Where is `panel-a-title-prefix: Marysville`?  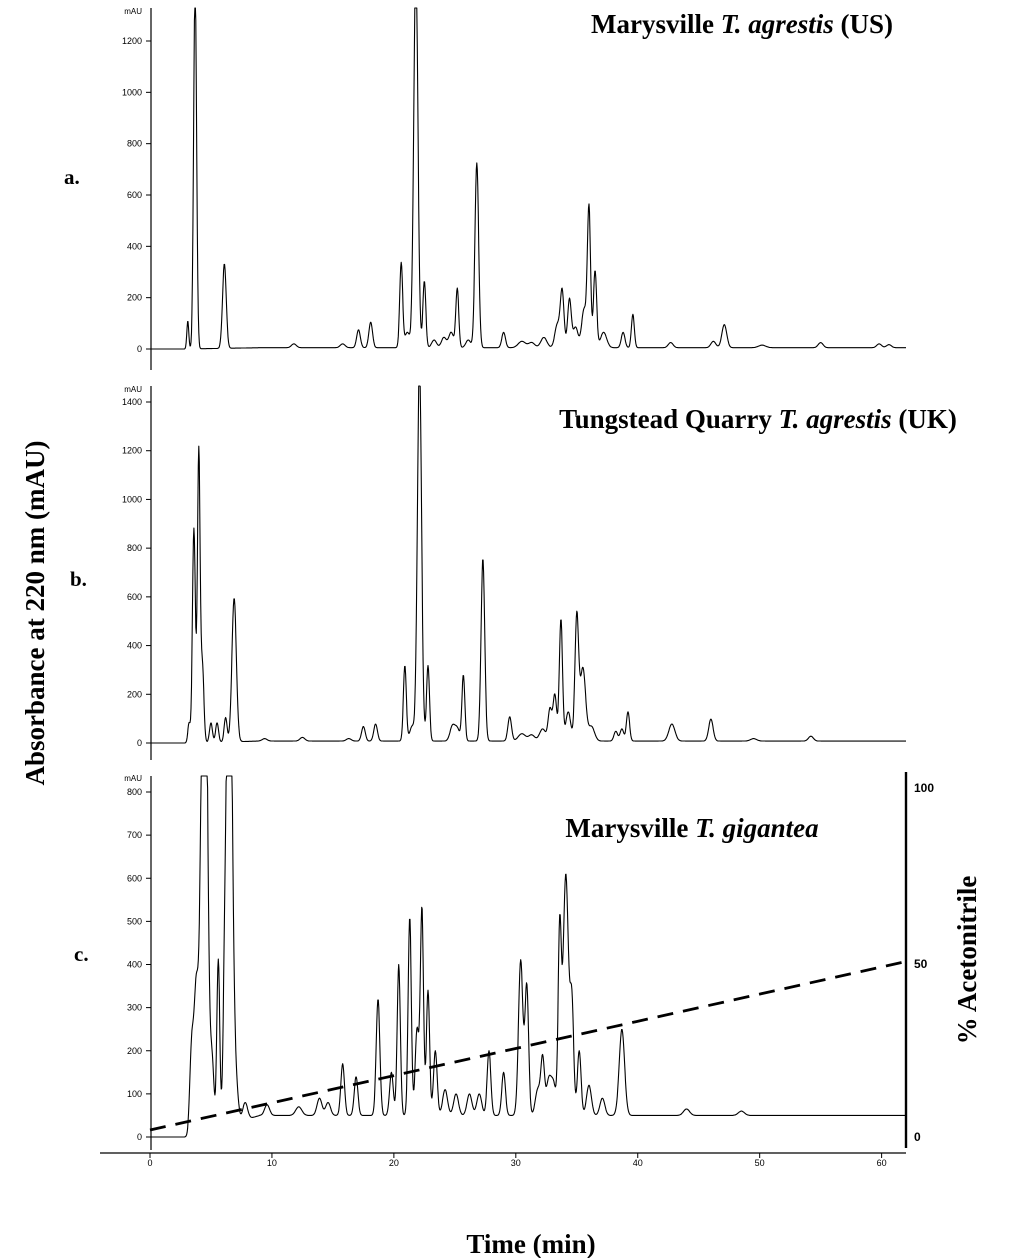 panel-a-title-prefix: Marysville is located at coordinates (656, 24).